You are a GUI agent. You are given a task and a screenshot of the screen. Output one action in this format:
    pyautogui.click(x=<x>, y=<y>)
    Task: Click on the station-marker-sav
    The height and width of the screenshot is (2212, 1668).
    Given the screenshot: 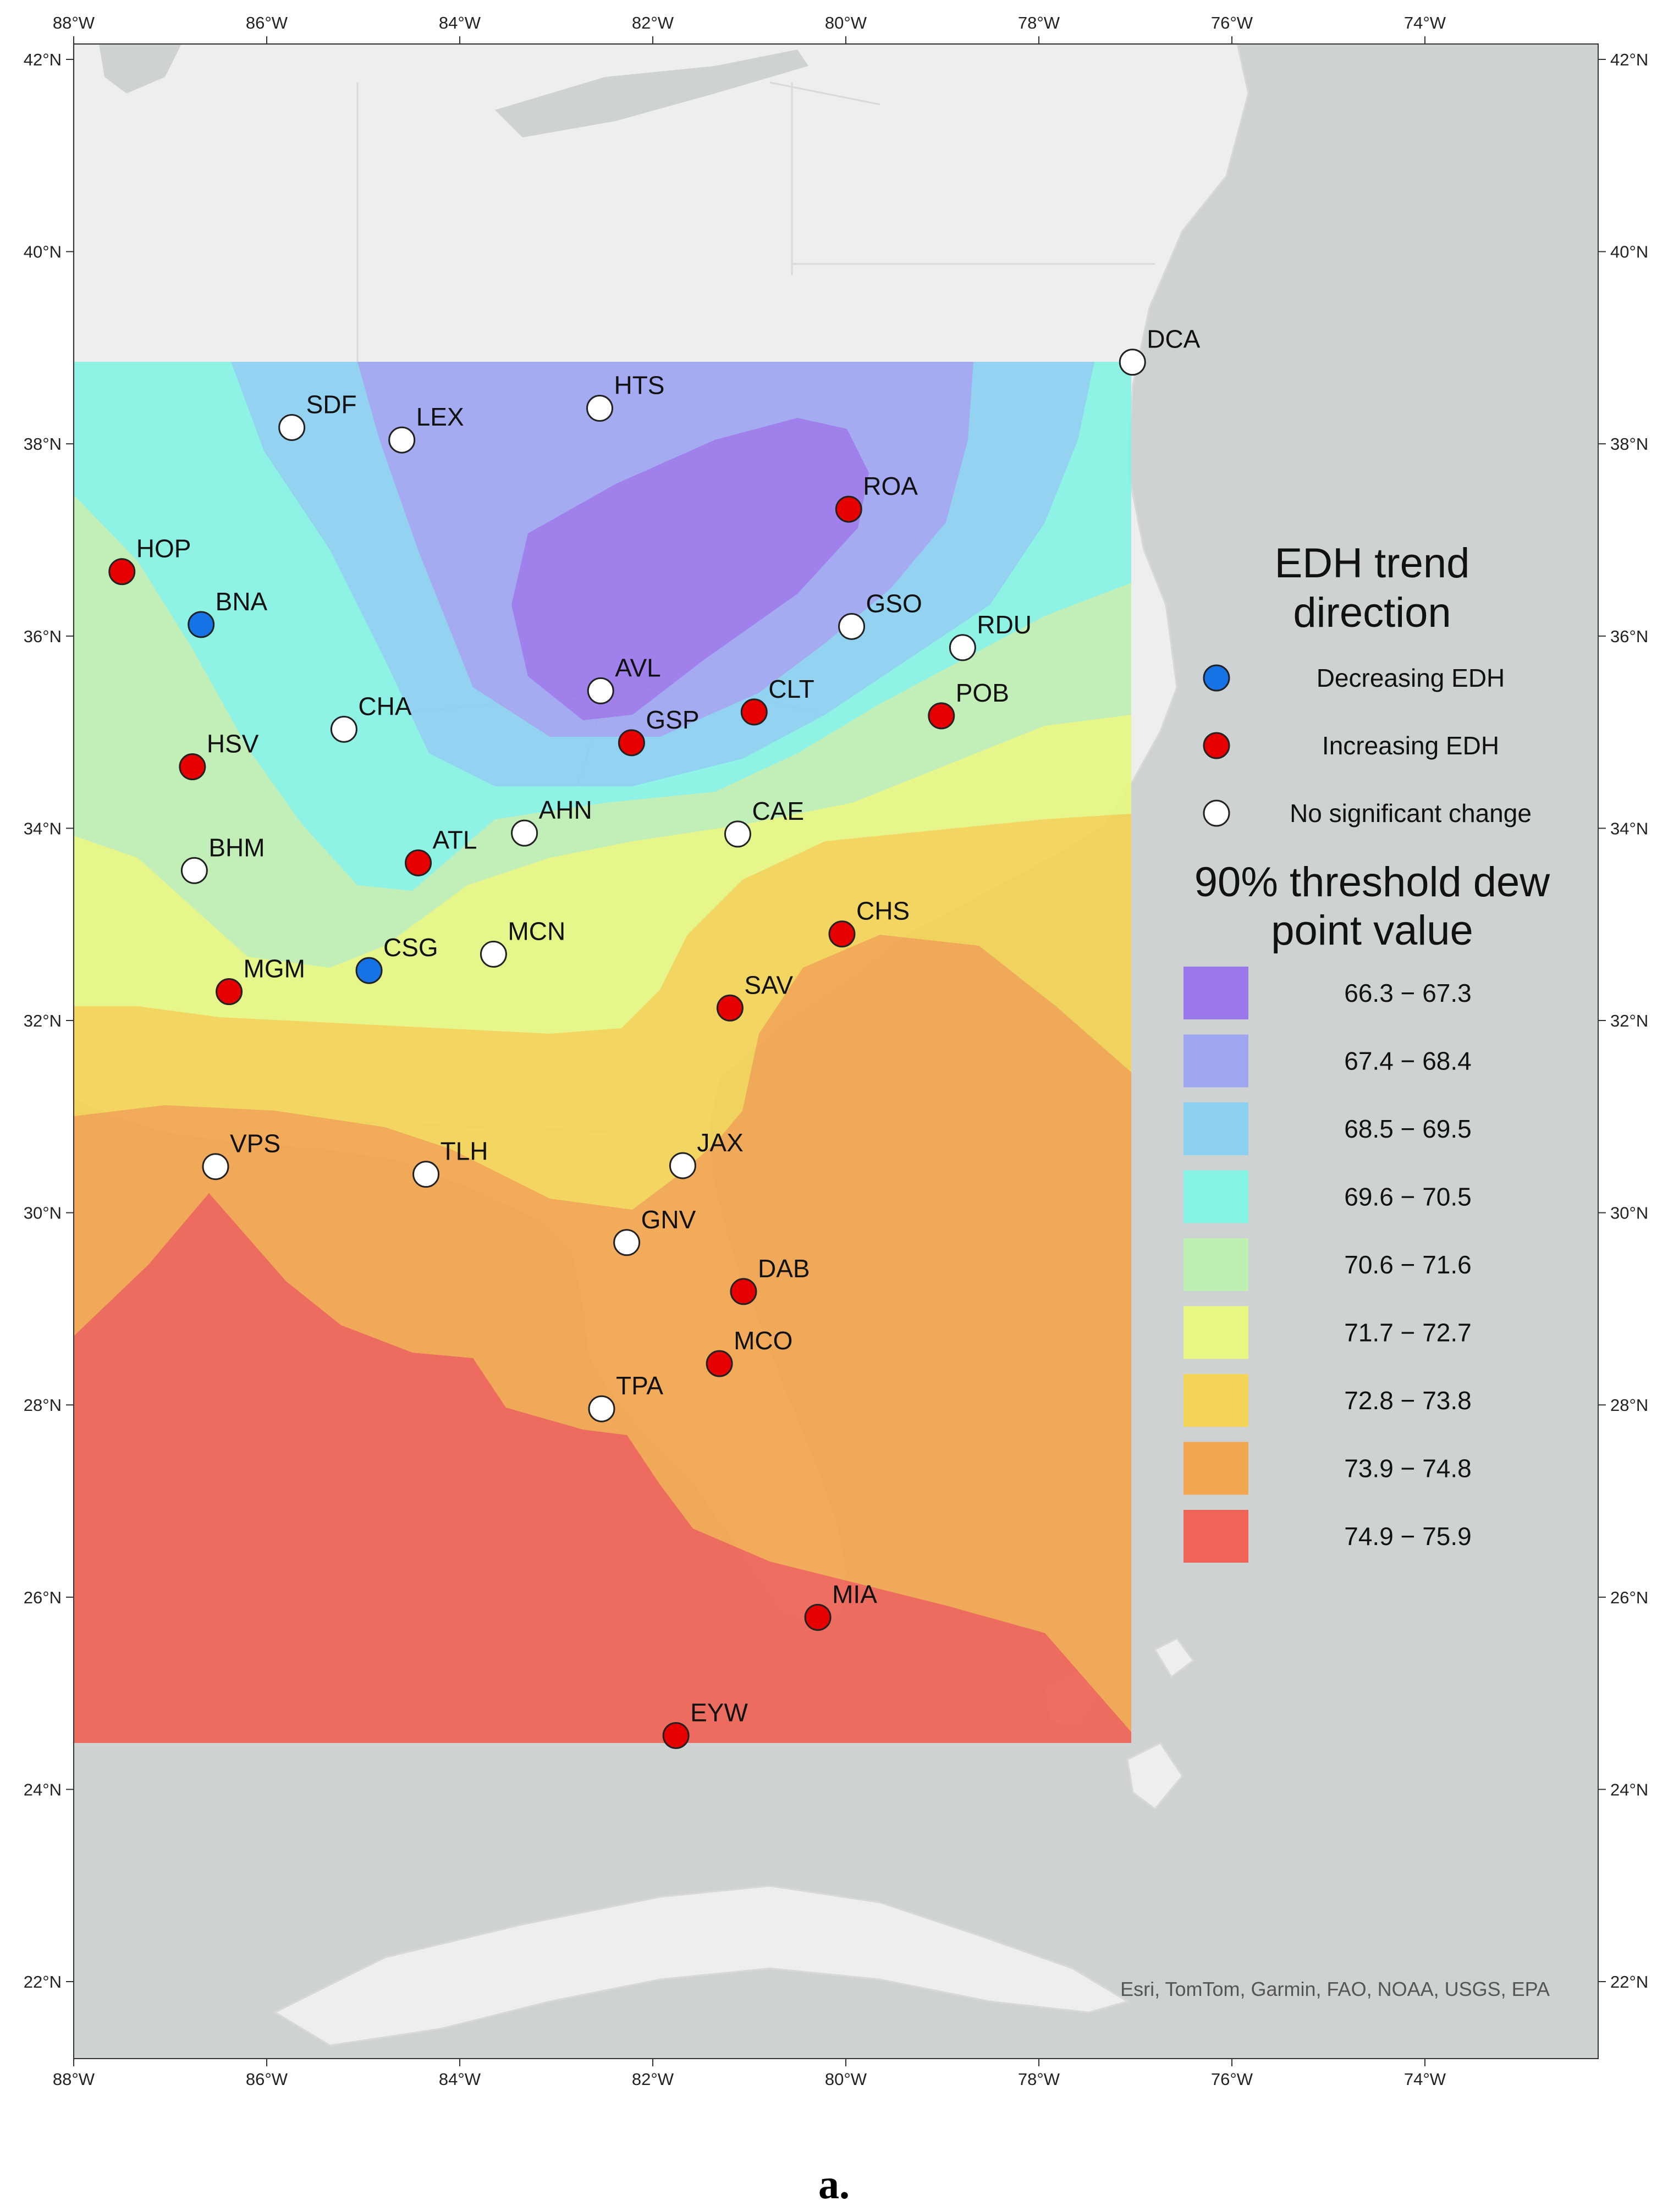 What is the action you would take?
    pyautogui.click(x=730, y=1008)
    